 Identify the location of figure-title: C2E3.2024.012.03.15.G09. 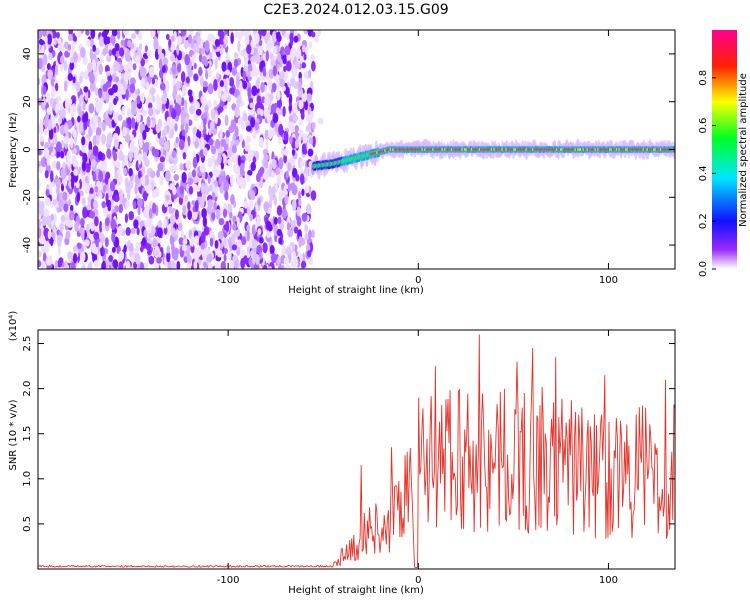
(355, 10).